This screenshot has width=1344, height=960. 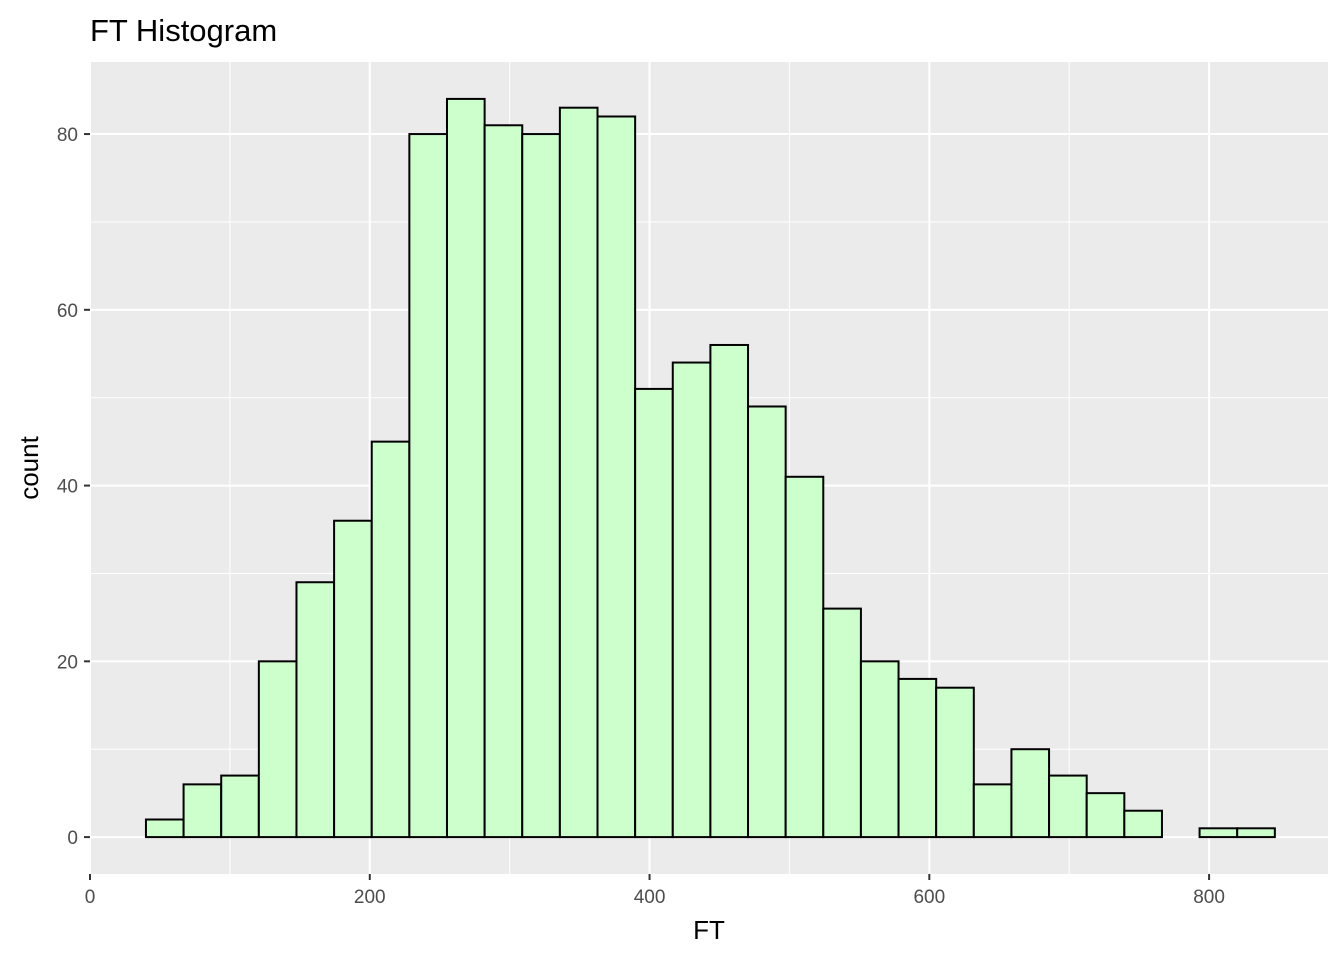 What do you see at coordinates (67, 311) in the screenshot?
I see `y-tick-label: 60` at bounding box center [67, 311].